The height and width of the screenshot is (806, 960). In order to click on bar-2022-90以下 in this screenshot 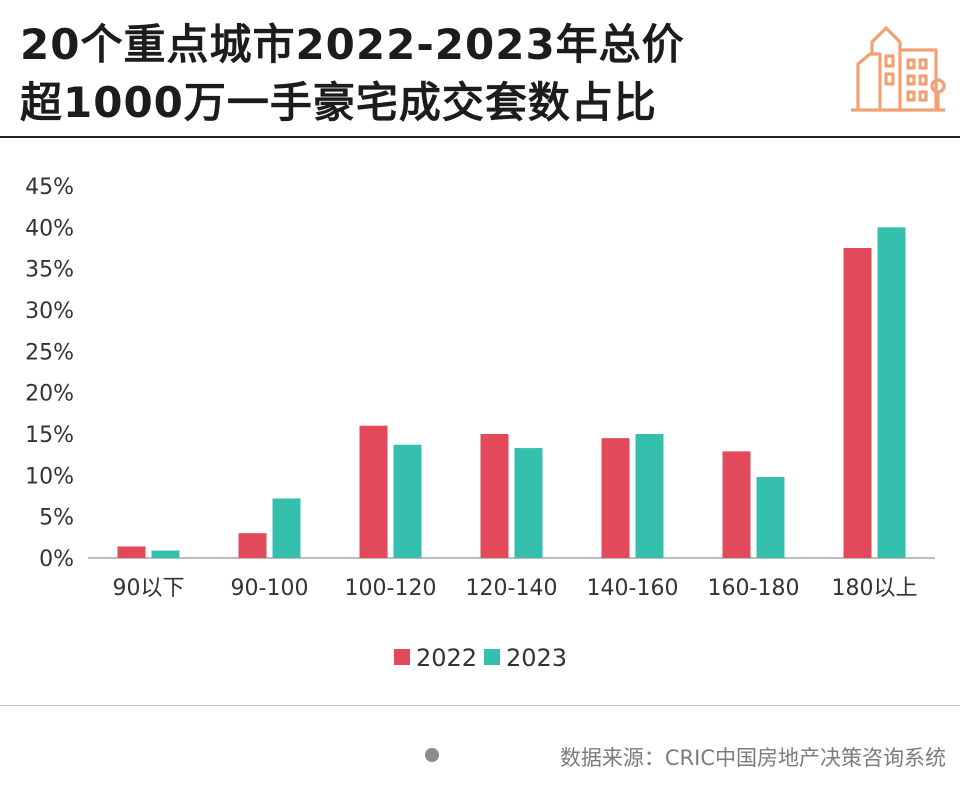, I will do `click(131, 552)`.